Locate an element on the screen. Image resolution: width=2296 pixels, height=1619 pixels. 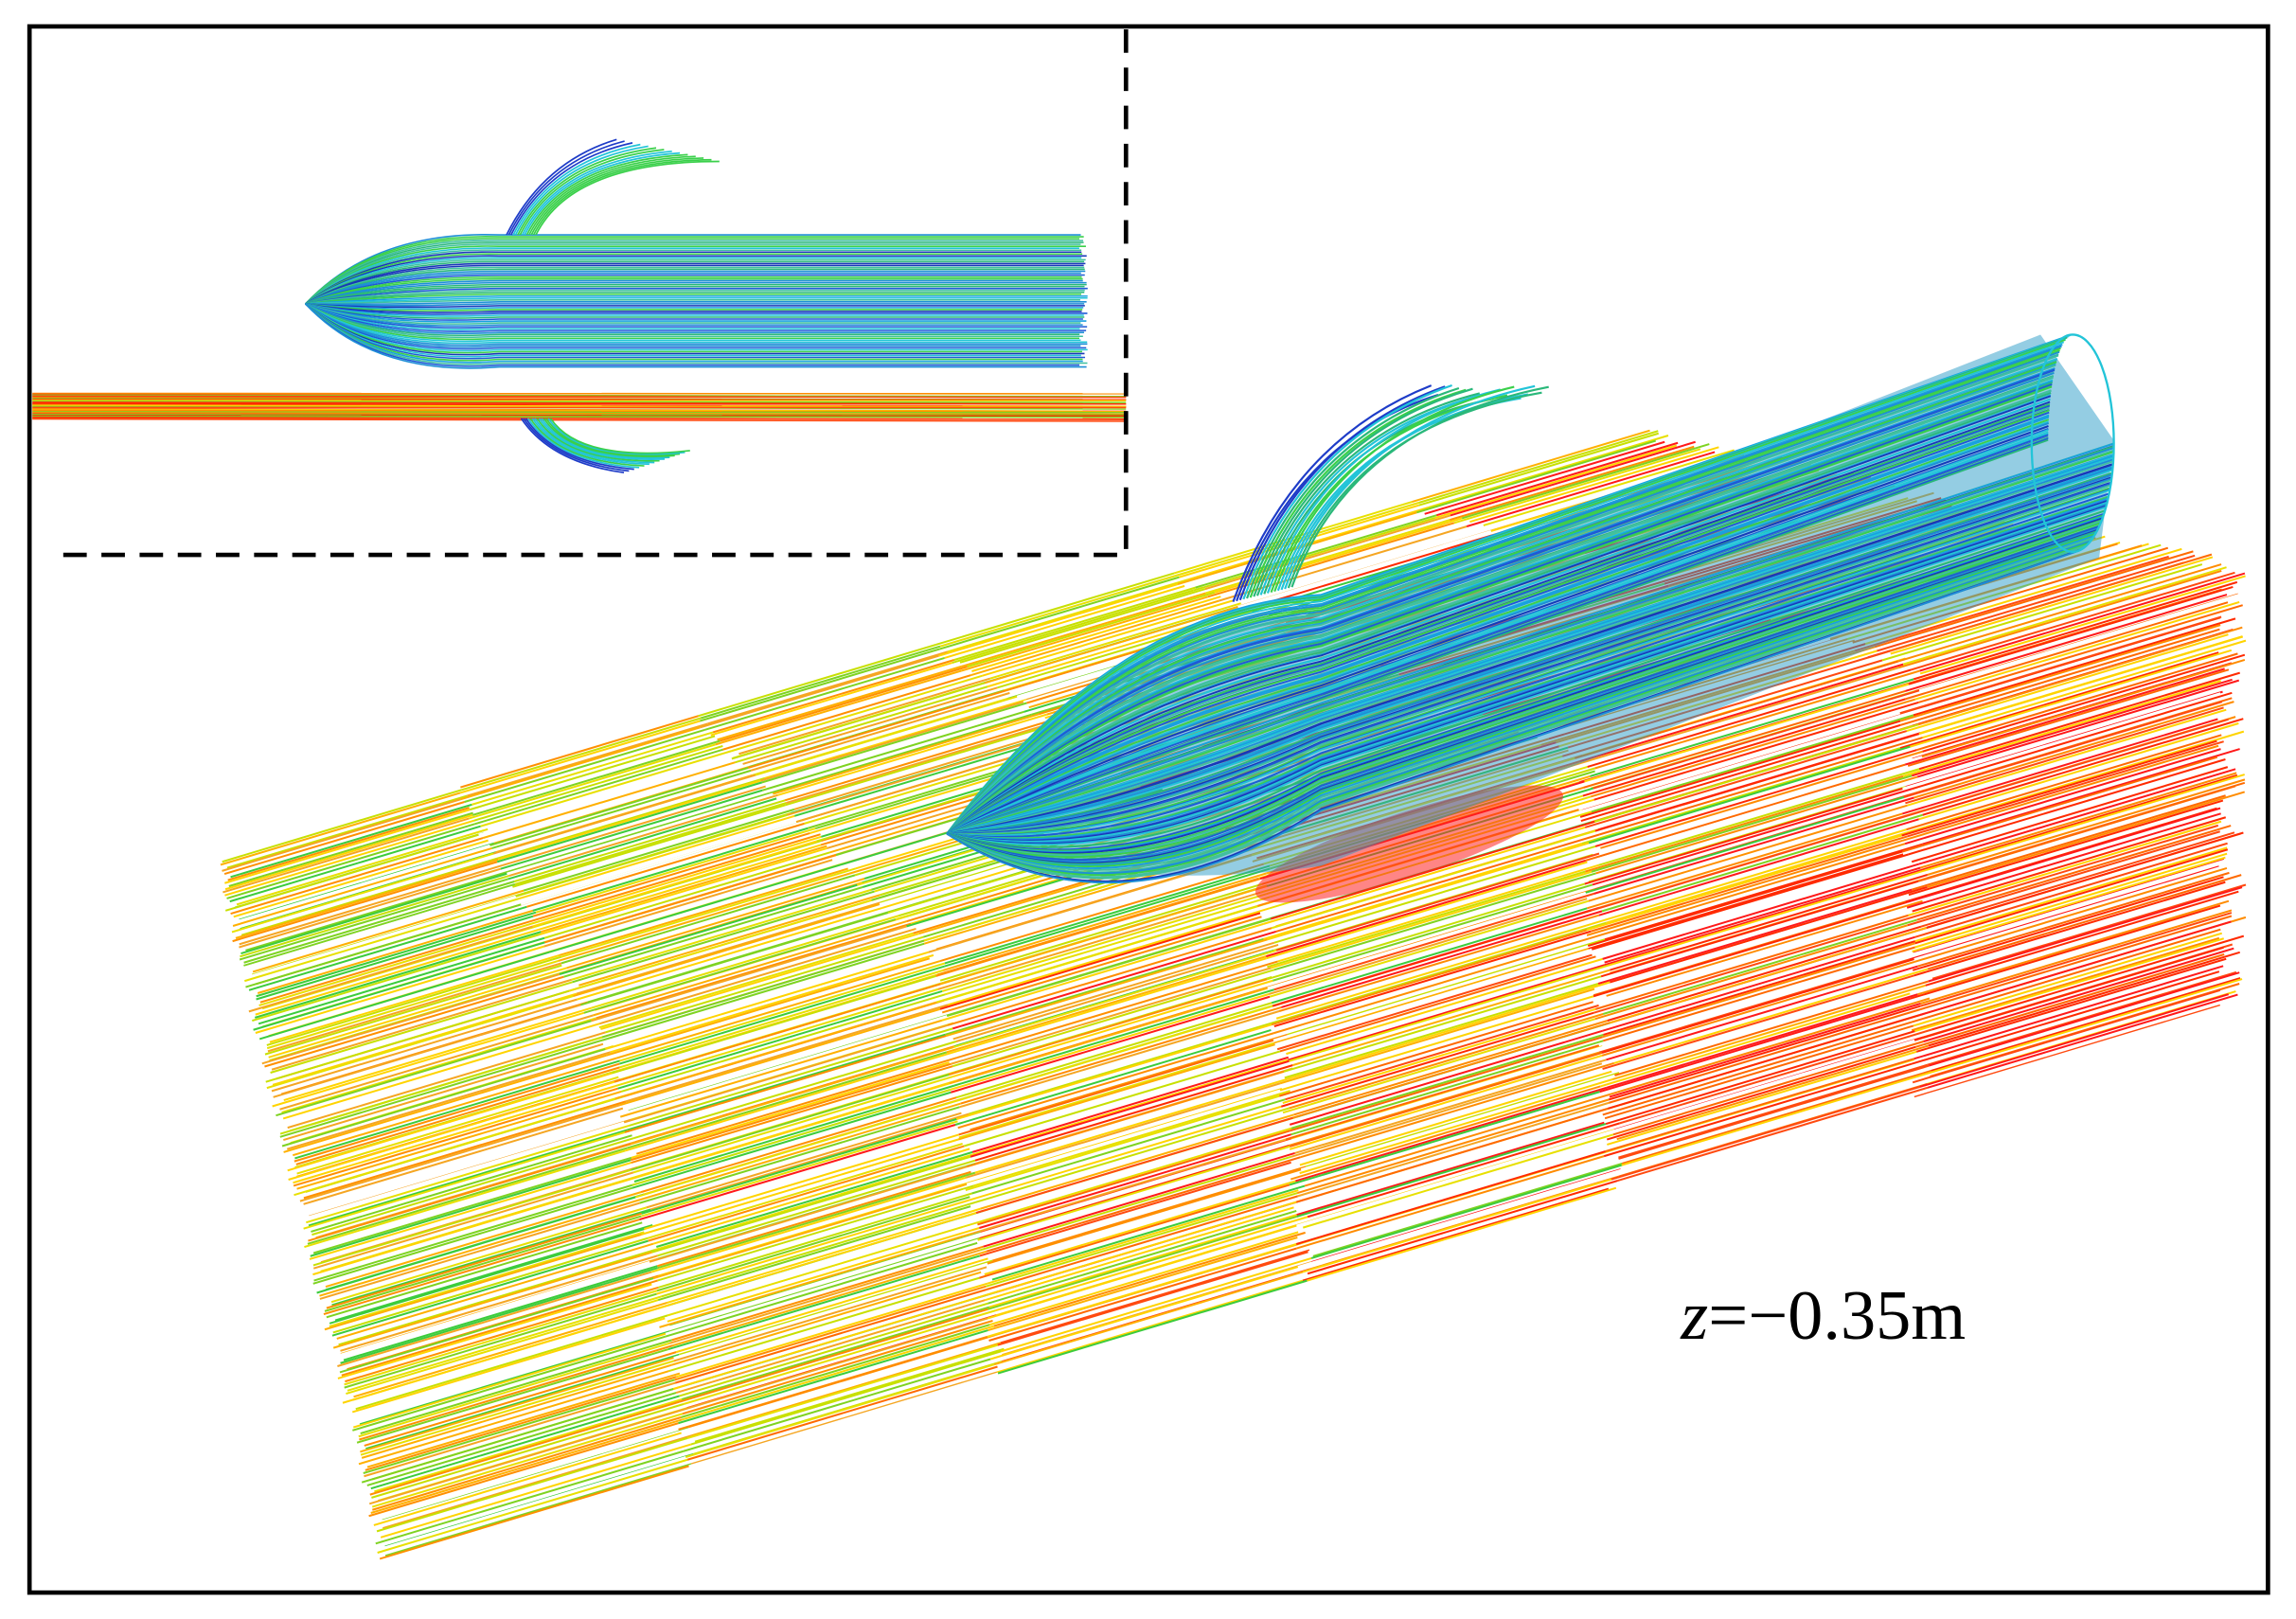
depth-value: =−0.35m is located at coordinates (1837, 1316).